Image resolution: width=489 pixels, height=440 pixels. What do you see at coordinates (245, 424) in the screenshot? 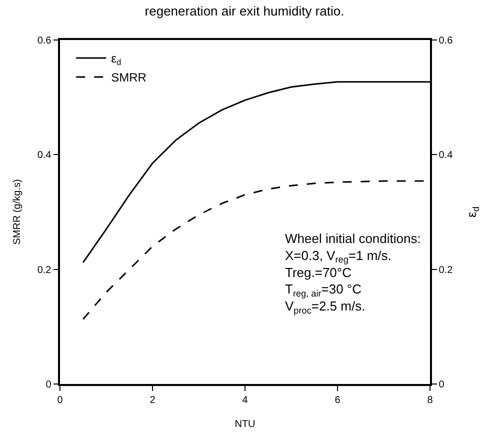
I see `x-axis-title: NTU` at bounding box center [245, 424].